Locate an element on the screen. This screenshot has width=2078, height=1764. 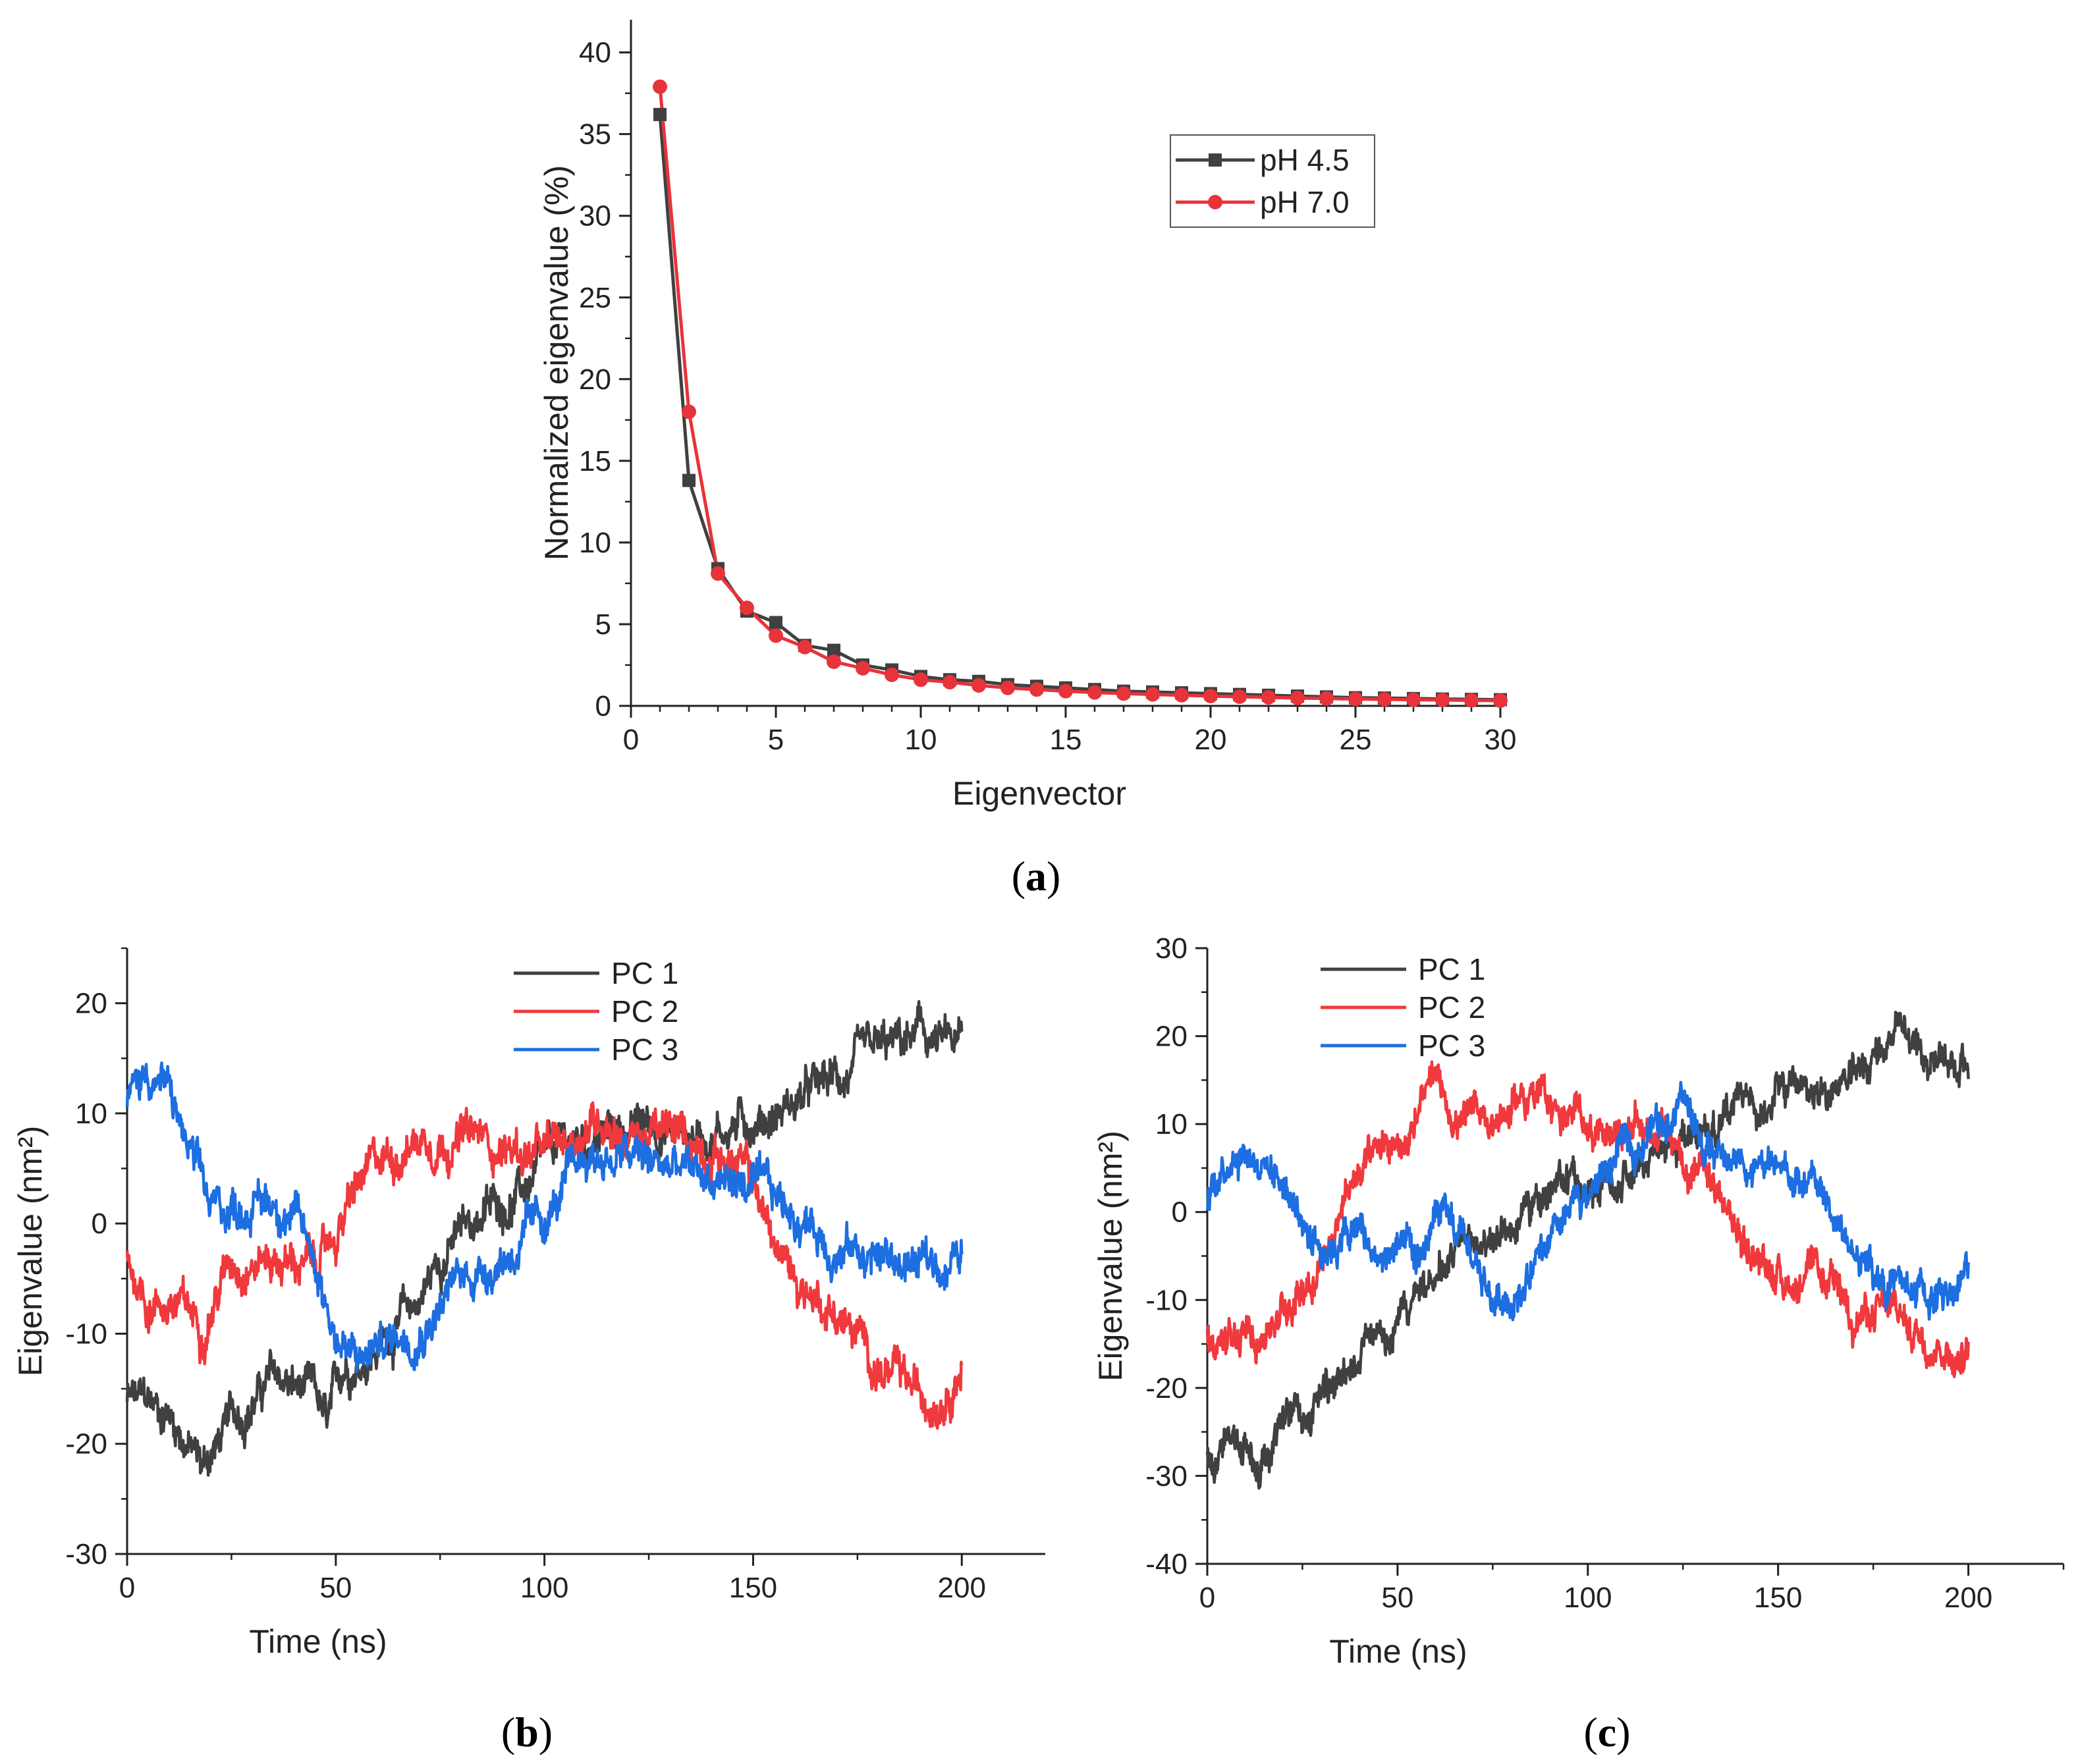
a-y-tick-label: 40 is located at coordinates (595, 53).